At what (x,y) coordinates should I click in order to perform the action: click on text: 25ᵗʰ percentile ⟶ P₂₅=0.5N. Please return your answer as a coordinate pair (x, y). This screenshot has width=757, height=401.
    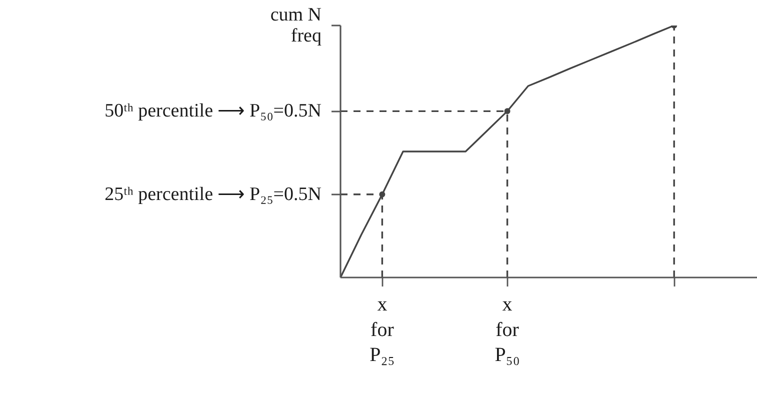
    Looking at the image, I should click on (213, 194).